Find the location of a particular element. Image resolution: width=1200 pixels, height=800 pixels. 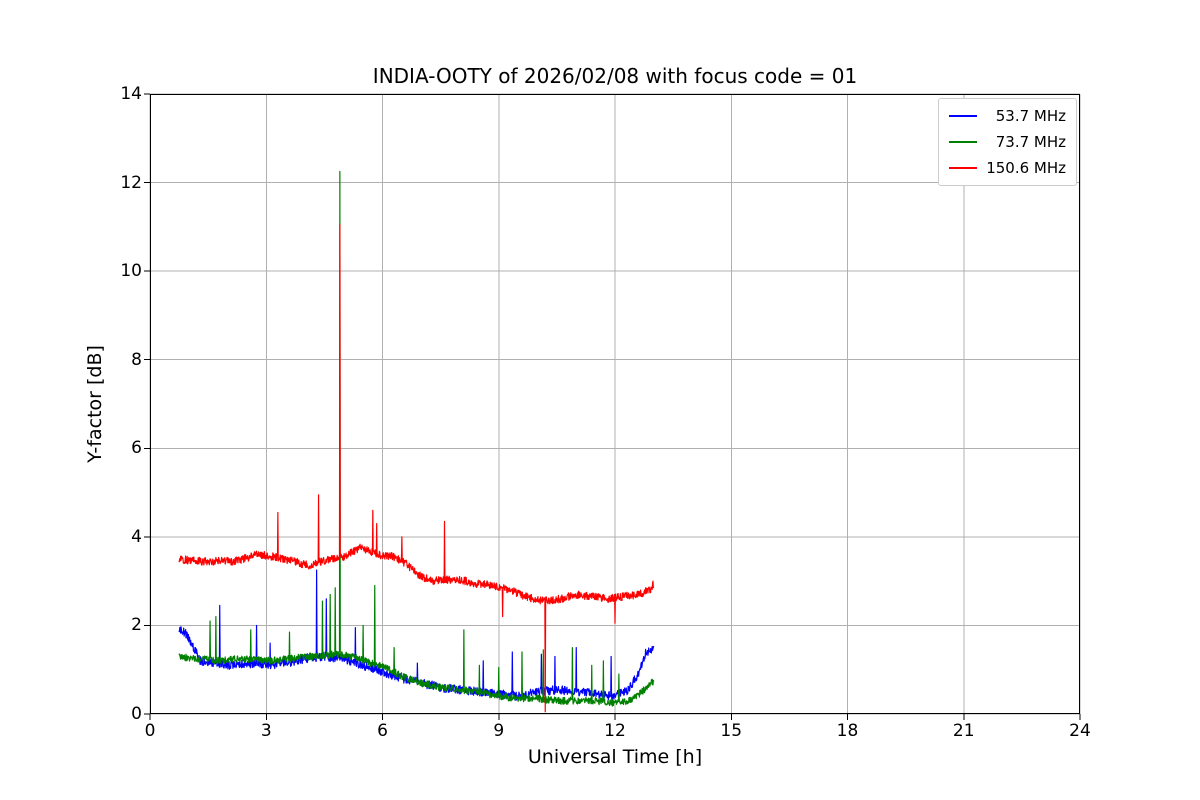

y-tick-label: 14 is located at coordinates (131, 94).